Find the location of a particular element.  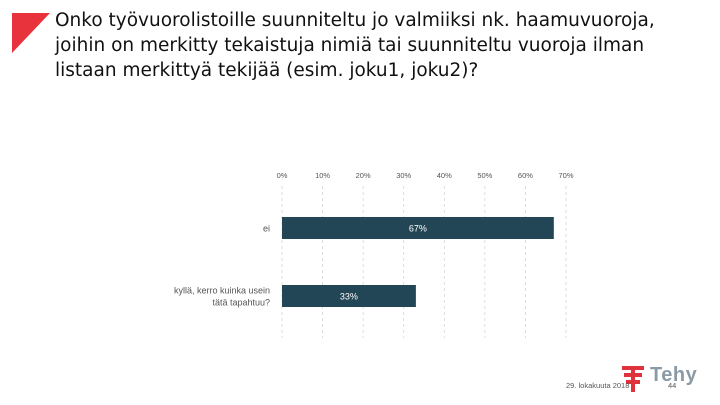

category-label: kyllä, kerro kuinka usein tätä tapahtuu? is located at coordinates (222, 297).